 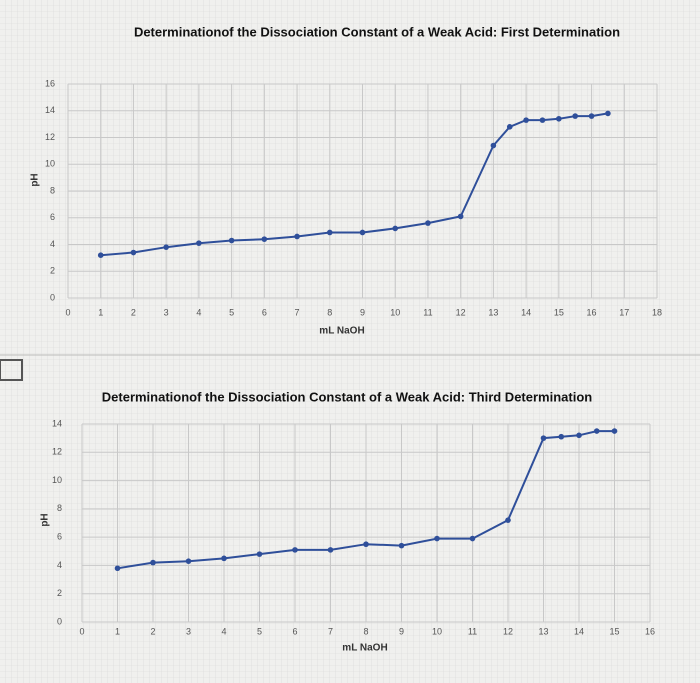 I want to click on x-tick-label: 17, so click(x=624, y=312).